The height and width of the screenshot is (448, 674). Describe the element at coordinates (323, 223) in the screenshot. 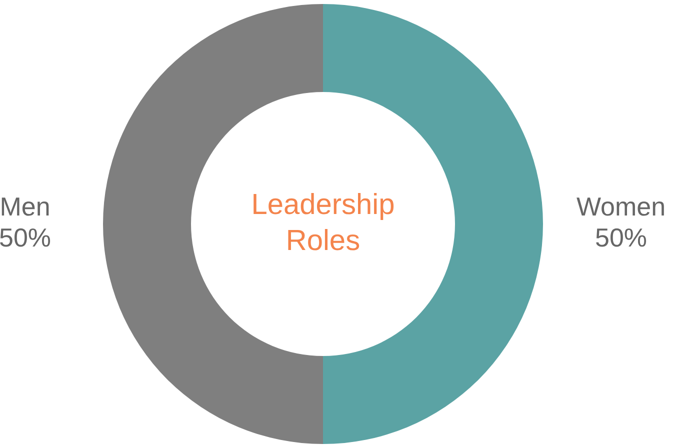

I see `text: Leadership Roles` at that location.